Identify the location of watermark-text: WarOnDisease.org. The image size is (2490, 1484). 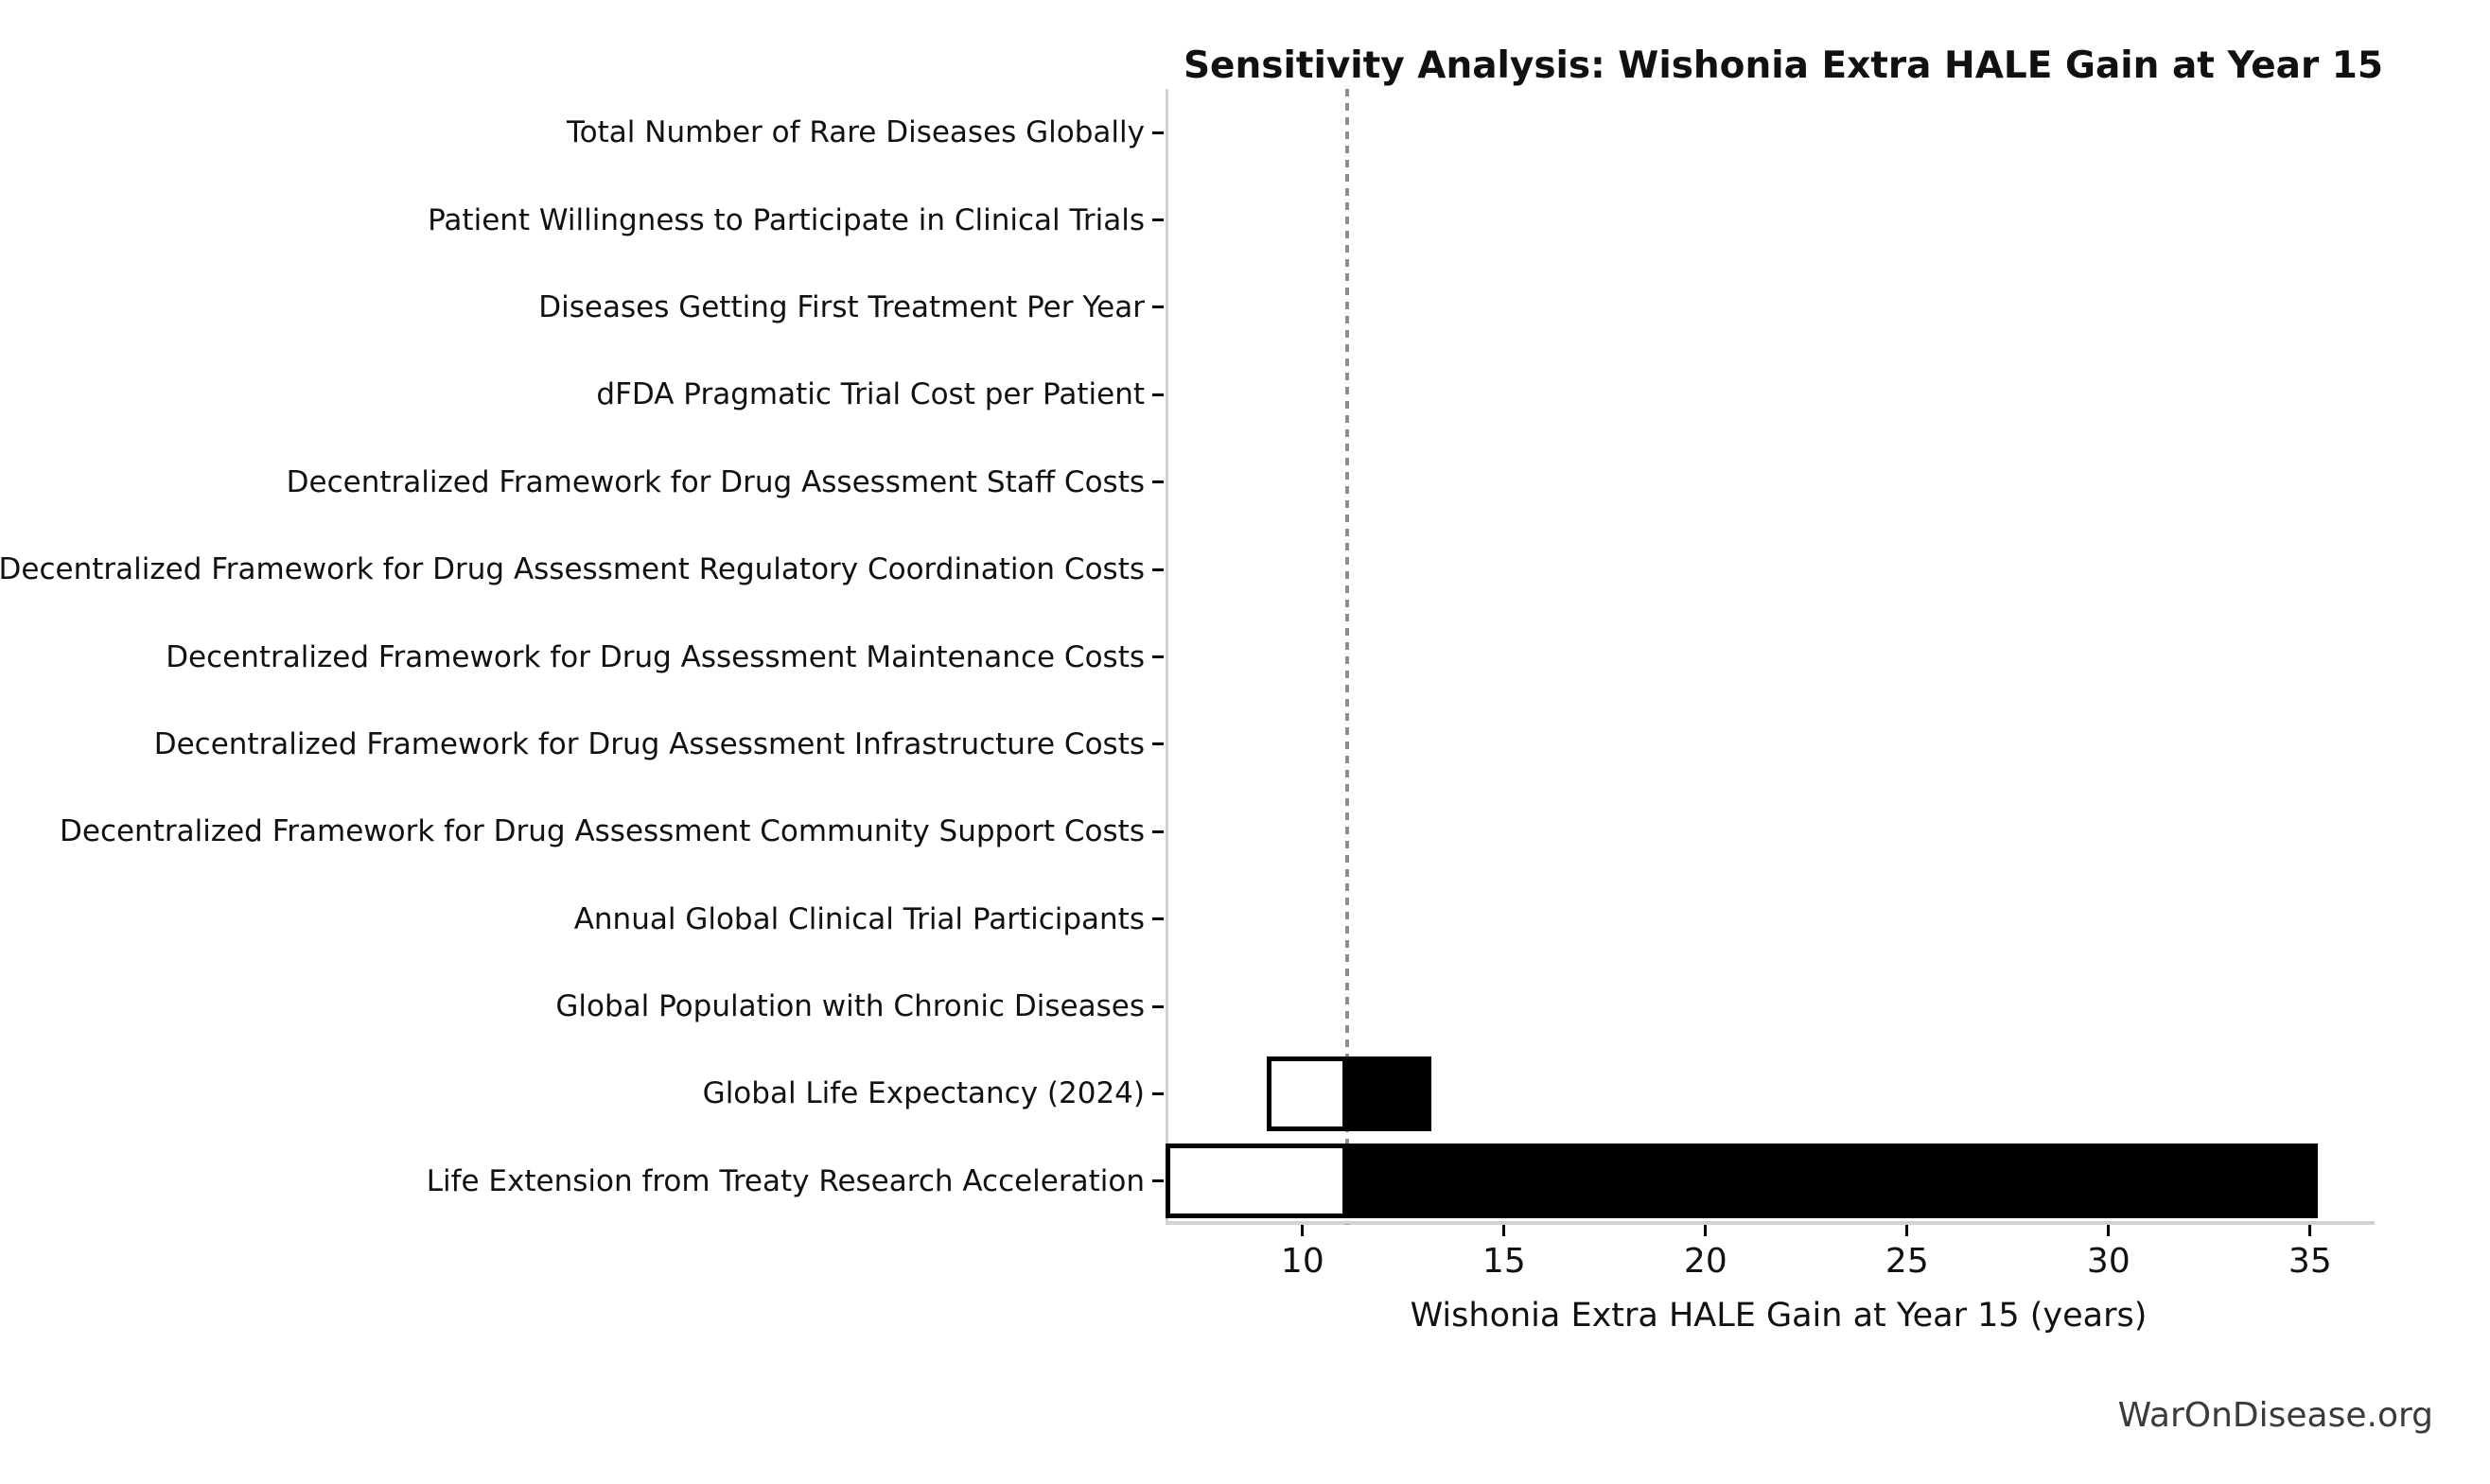
(2275, 1415).